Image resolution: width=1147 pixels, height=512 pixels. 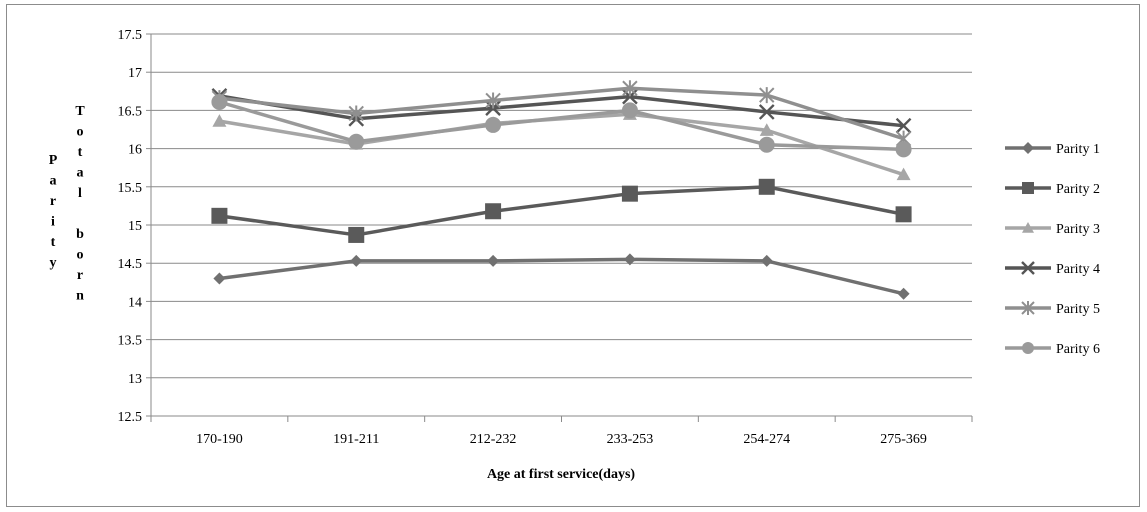 I want to click on y-axis-title-parity: Parity, so click(x=53, y=212).